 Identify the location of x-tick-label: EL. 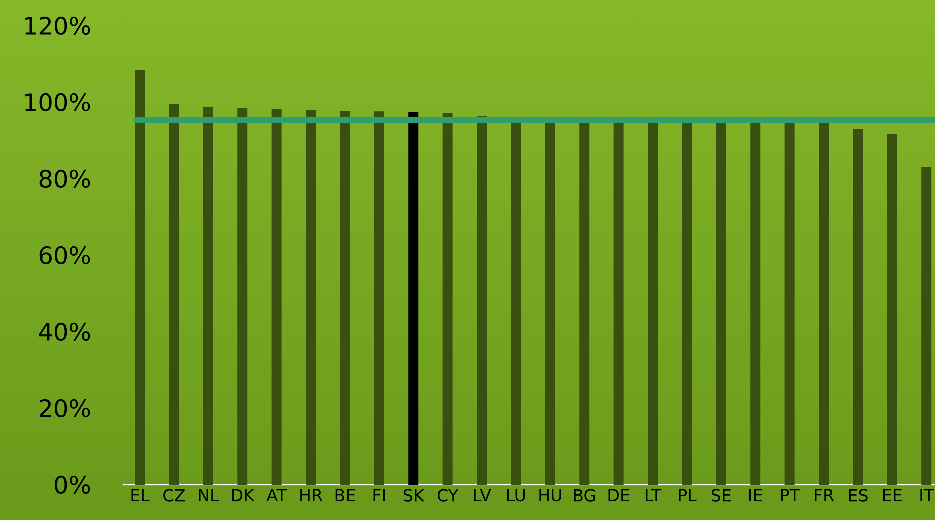
(141, 495).